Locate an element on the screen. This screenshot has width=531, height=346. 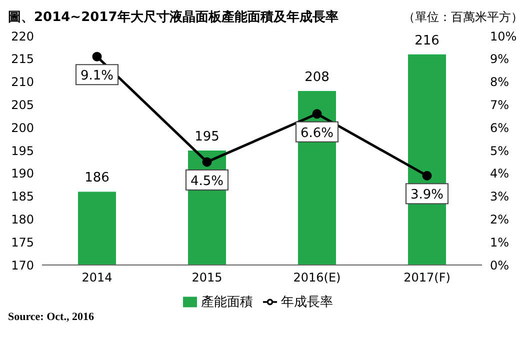
y-tick-label: 170 is located at coordinates (22, 265).